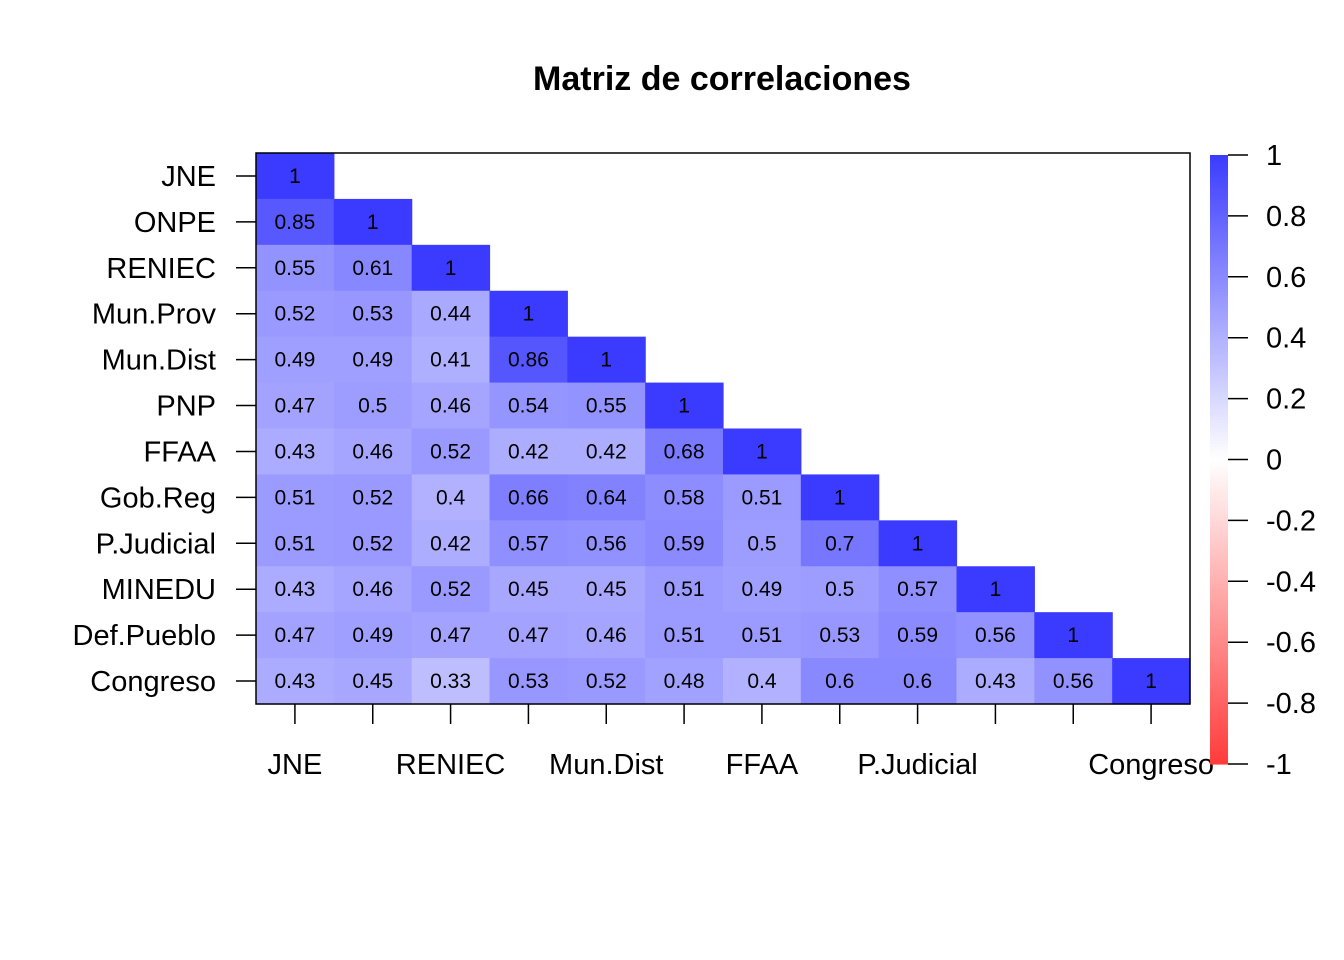 This screenshot has height=960, width=1344. I want to click on cell-value-label: 0.33, so click(450, 681).